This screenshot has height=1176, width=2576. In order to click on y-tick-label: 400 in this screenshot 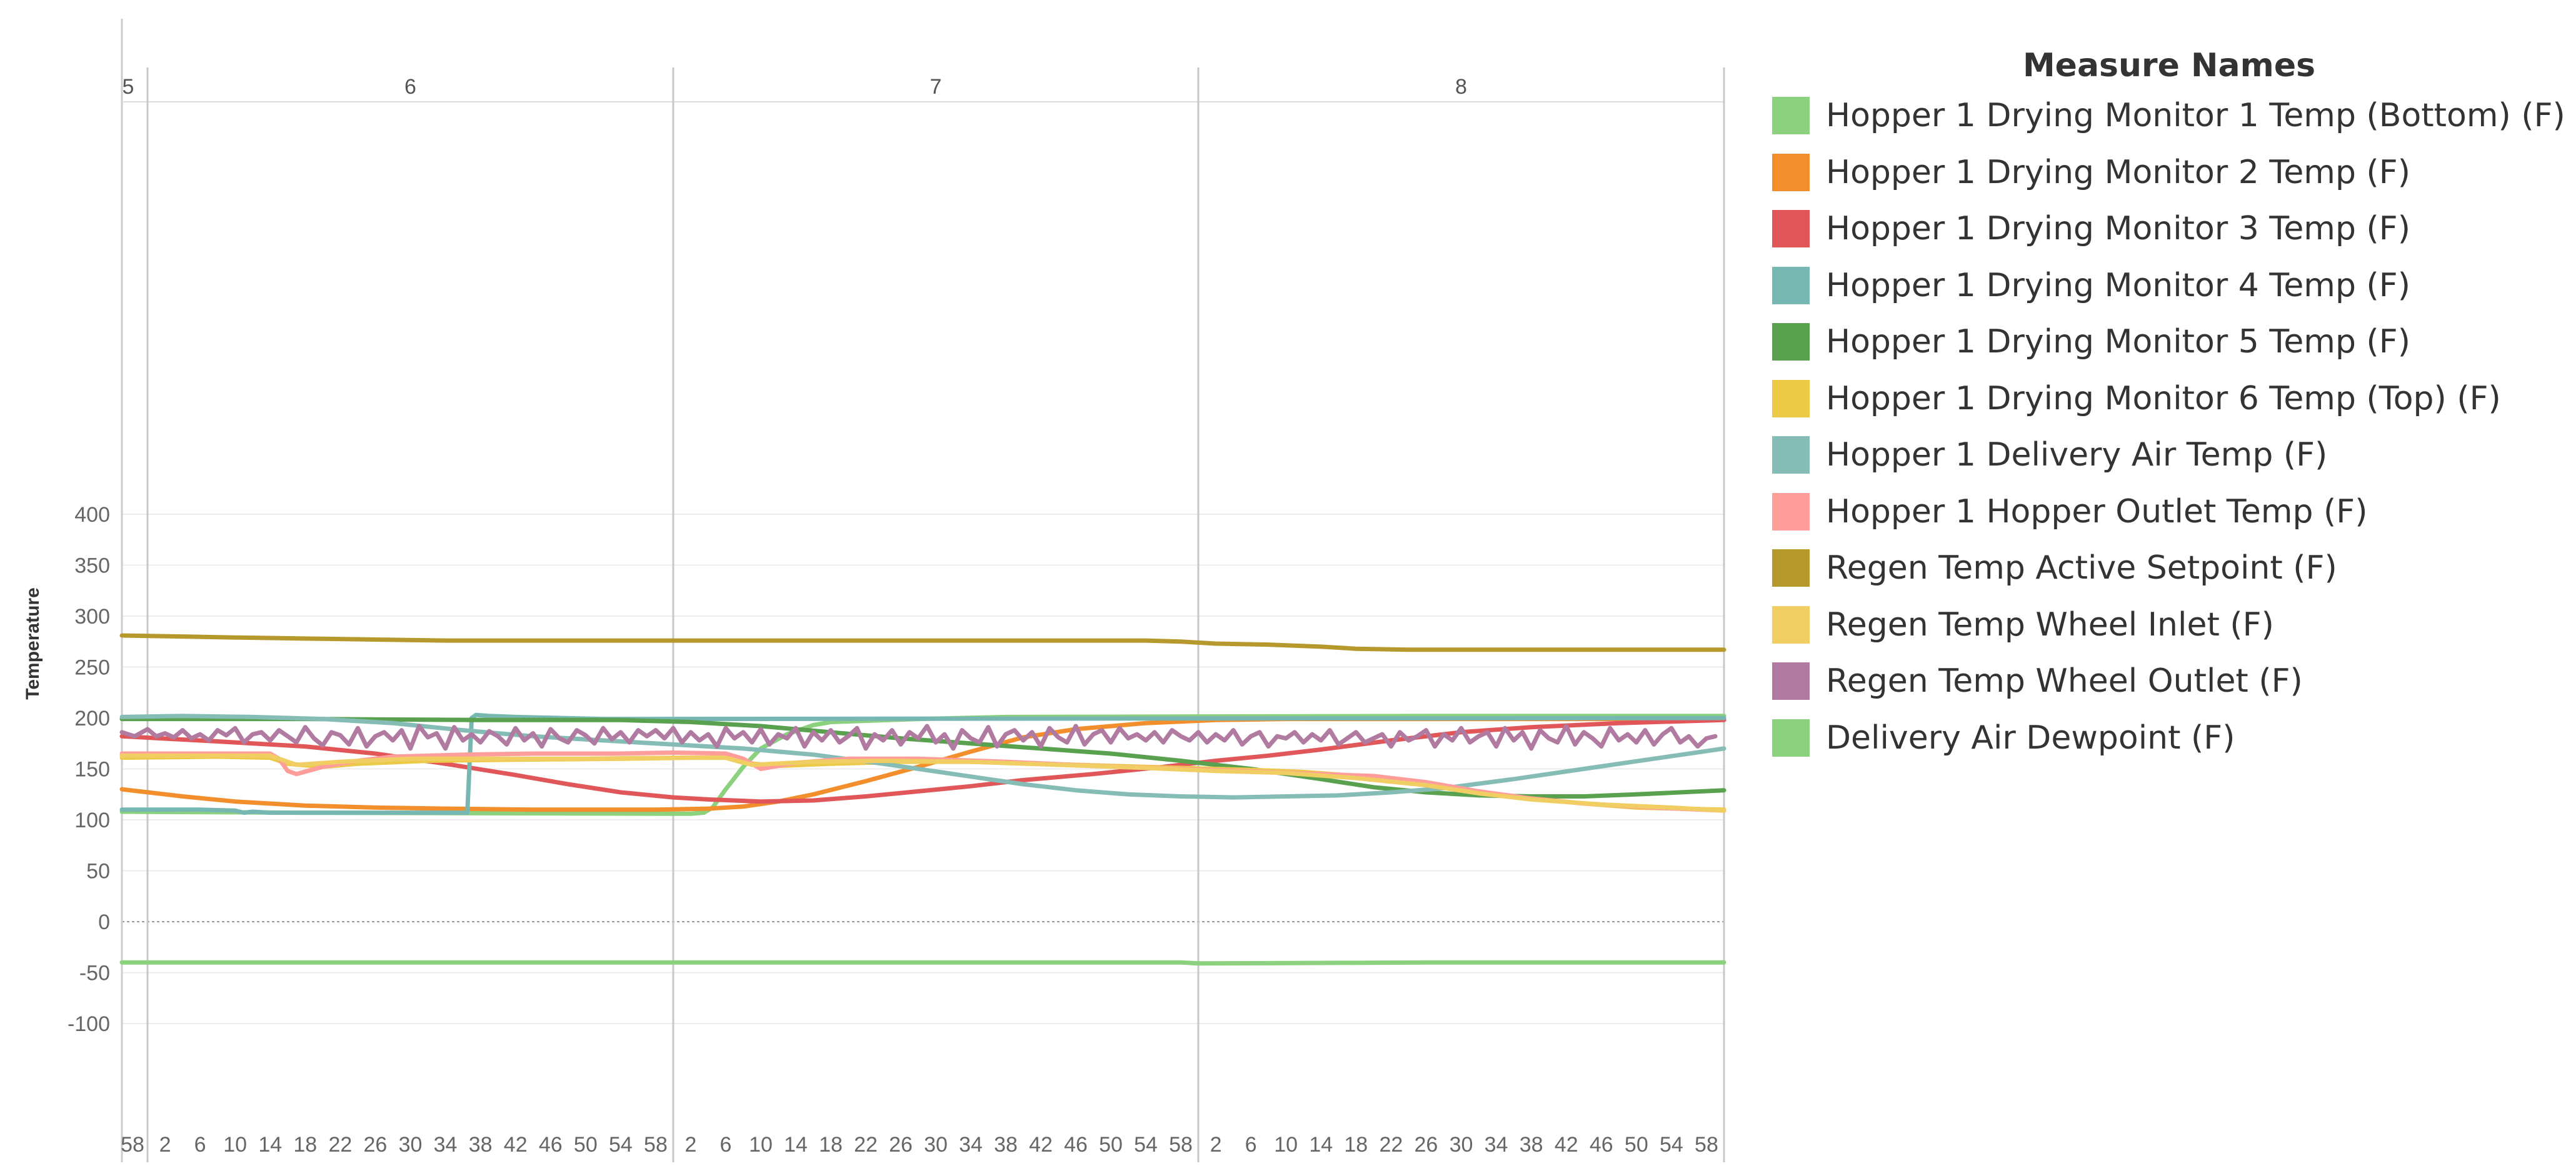, I will do `click(92, 515)`.